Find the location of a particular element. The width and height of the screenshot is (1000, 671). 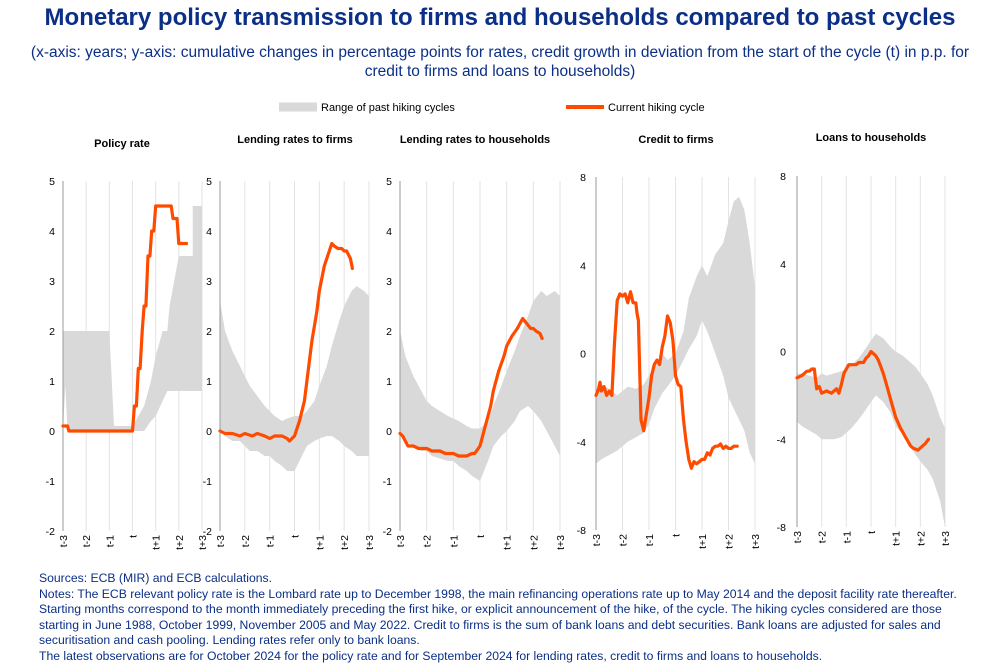

current-line-loans-to-households is located at coordinates (863, 400).